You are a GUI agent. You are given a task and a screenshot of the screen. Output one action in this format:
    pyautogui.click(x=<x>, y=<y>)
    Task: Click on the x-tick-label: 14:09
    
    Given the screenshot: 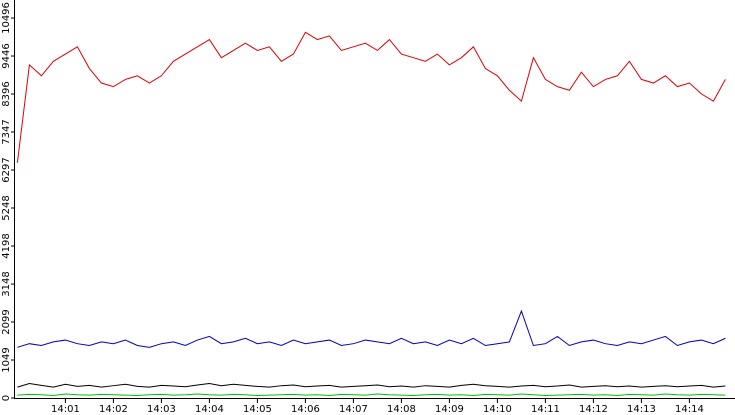 What is the action you would take?
    pyautogui.click(x=449, y=409)
    